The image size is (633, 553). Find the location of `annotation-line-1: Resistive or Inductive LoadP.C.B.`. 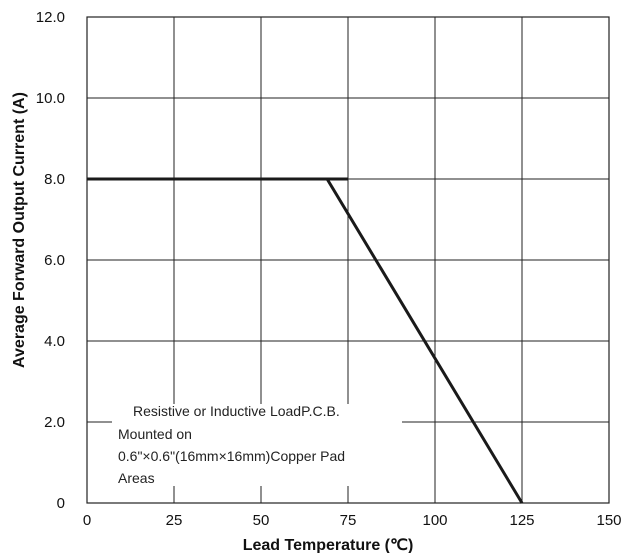

annotation-line-1: Resistive or Inductive LoadP.C.B. is located at coordinates (236, 411).